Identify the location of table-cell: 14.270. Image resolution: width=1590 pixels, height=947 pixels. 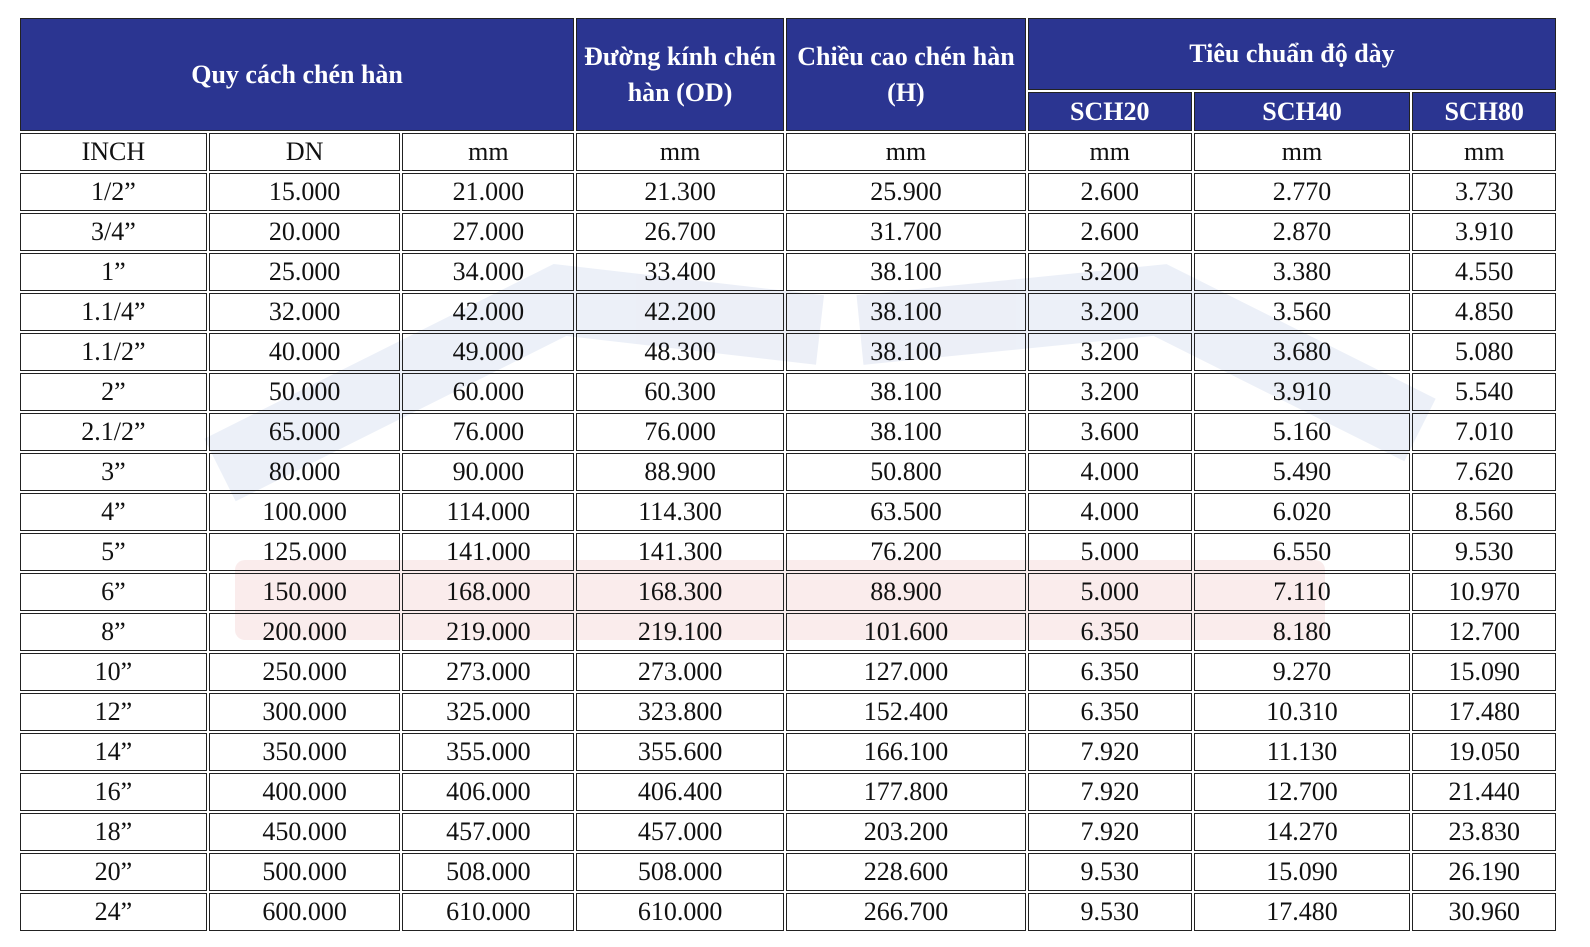
(1302, 832).